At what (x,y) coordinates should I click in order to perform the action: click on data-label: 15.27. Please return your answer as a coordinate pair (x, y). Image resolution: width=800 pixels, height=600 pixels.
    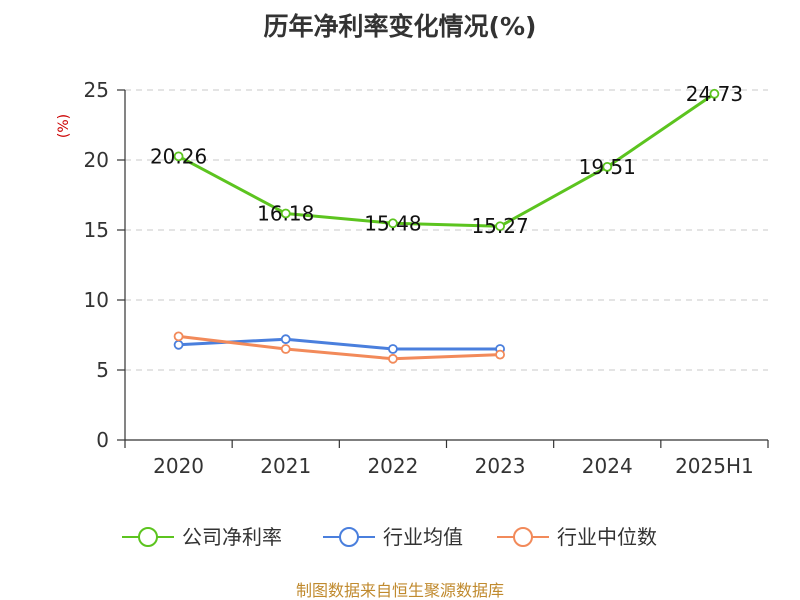
    Looking at the image, I should click on (499, 226).